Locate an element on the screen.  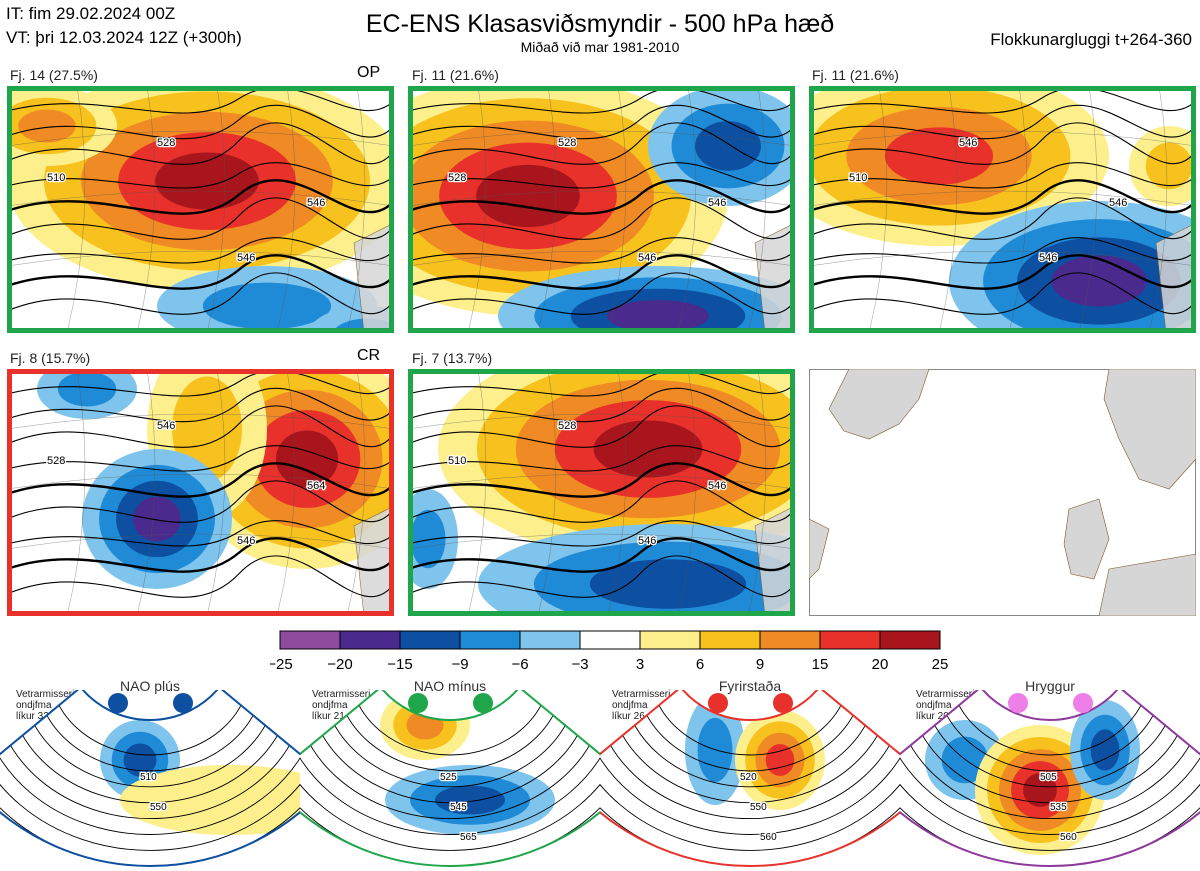
regime-outline is located at coordinates (750, 778).